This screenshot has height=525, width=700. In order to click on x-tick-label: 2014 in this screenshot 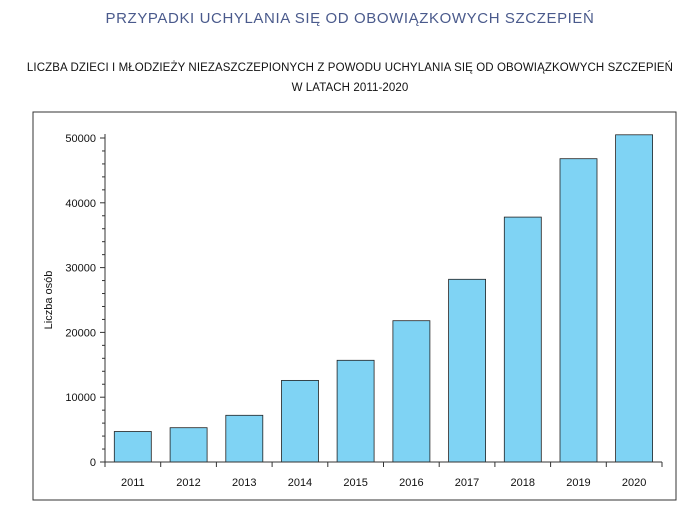, I will do `click(300, 483)`.